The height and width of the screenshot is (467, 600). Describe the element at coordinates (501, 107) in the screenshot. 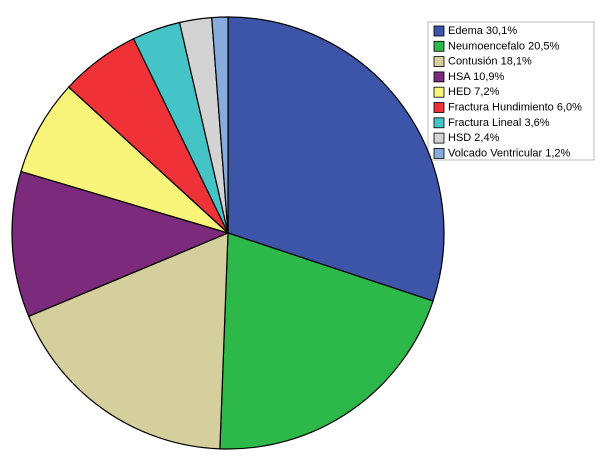

I see `legend-name: Fractura Hundimiento` at that location.